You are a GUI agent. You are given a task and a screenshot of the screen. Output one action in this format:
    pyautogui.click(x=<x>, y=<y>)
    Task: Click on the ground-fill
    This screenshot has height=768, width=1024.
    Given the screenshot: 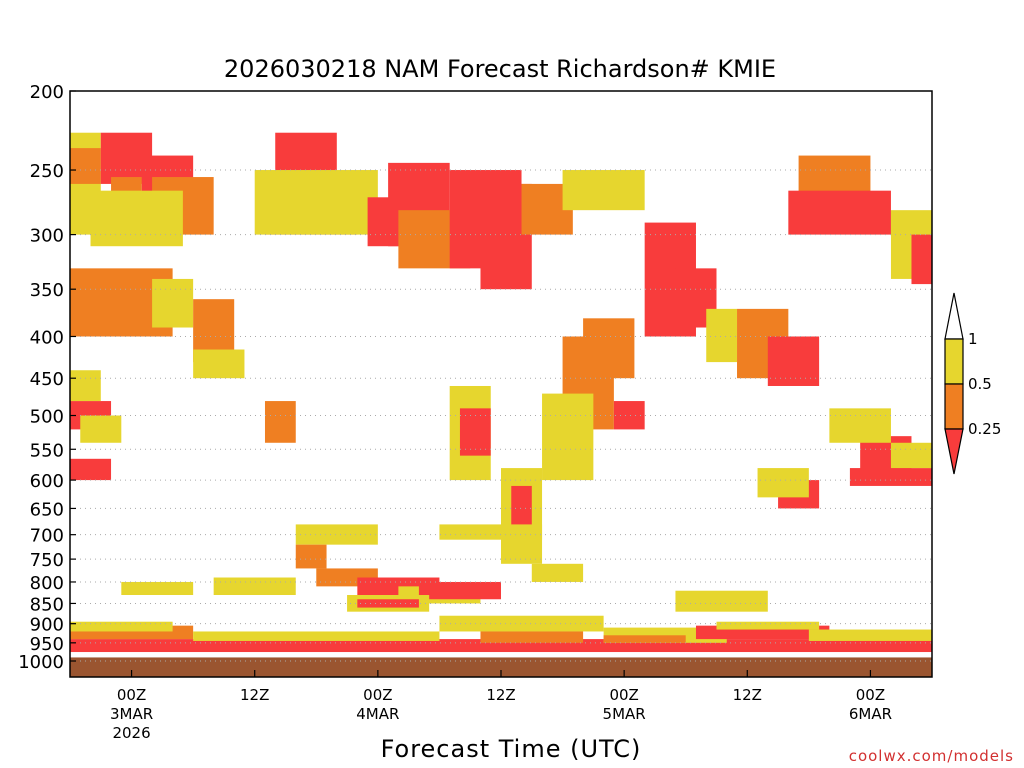 What is the action you would take?
    pyautogui.click(x=501, y=667)
    